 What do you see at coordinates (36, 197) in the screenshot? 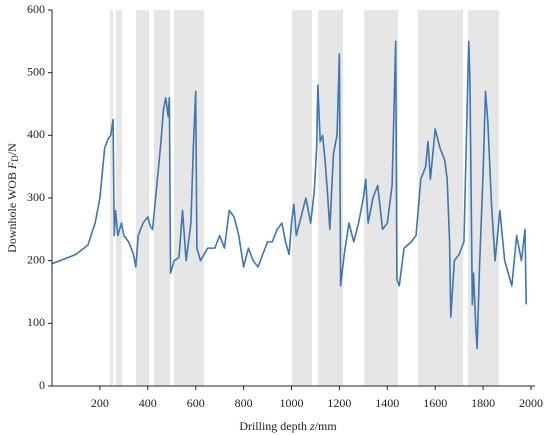
I see `y-tick-label: 300` at bounding box center [36, 197].